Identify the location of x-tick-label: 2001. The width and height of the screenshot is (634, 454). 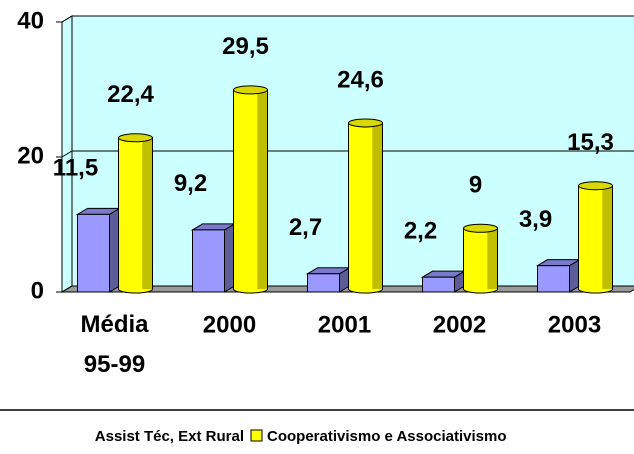
(344, 324).